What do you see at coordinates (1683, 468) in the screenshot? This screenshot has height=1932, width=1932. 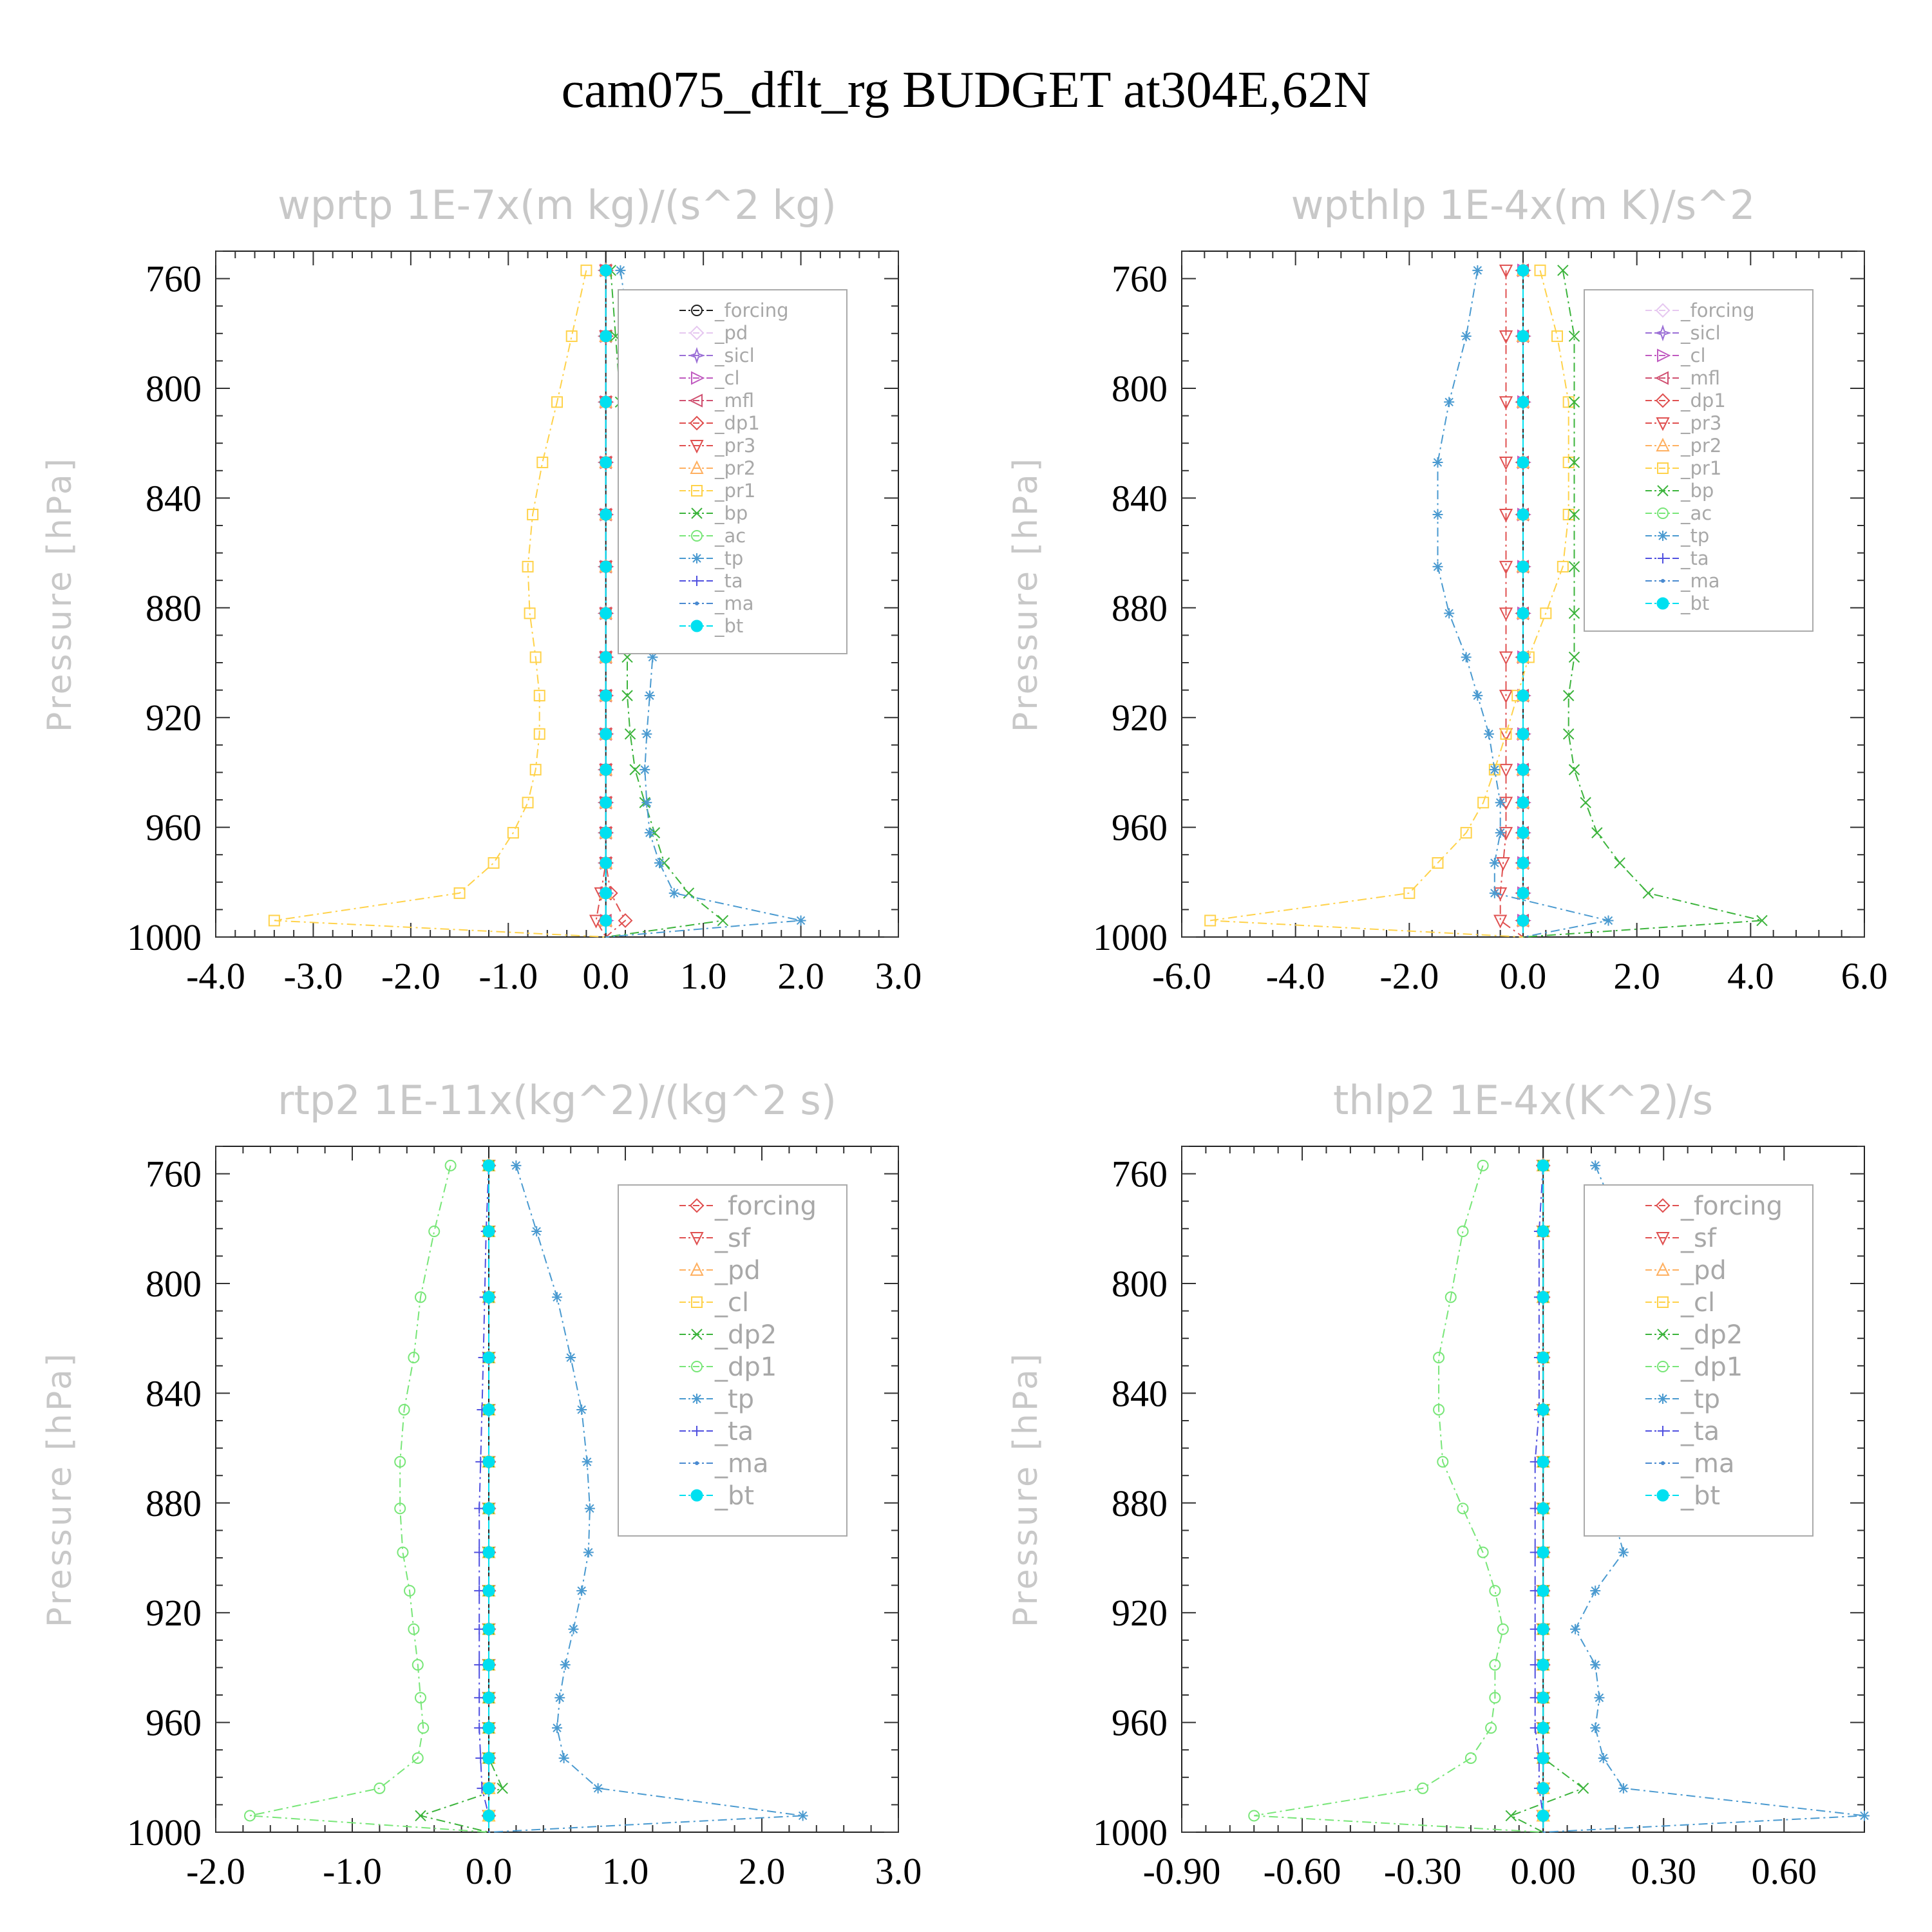 I see `legend-item-pr1: _pr1` at bounding box center [1683, 468].